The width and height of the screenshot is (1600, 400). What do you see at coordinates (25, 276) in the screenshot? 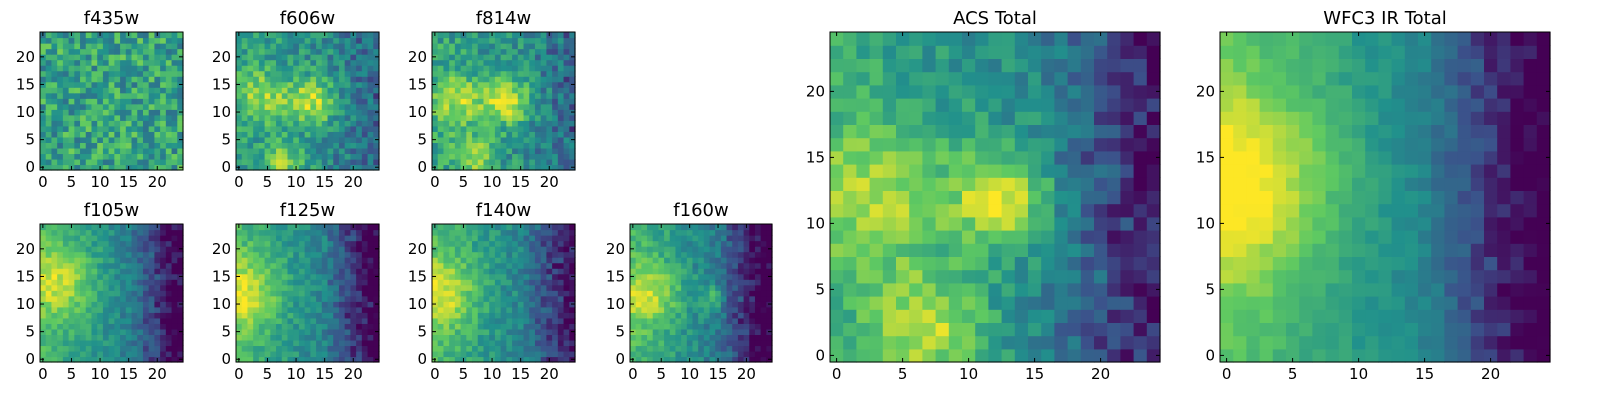
I see `y-tick-label: 15` at bounding box center [25, 276].